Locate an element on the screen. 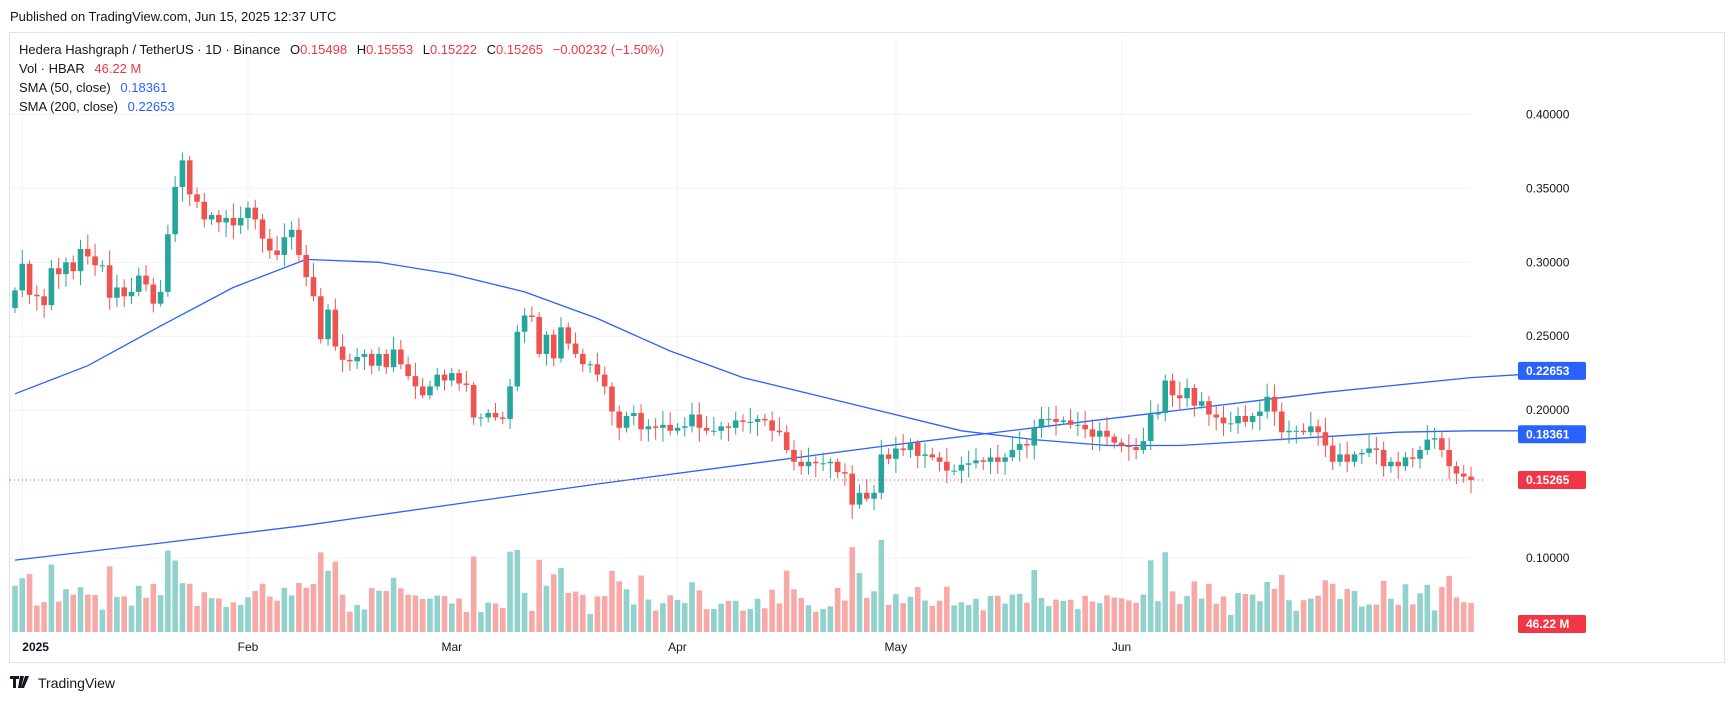  price-tag is located at coordinates (1552, 480).